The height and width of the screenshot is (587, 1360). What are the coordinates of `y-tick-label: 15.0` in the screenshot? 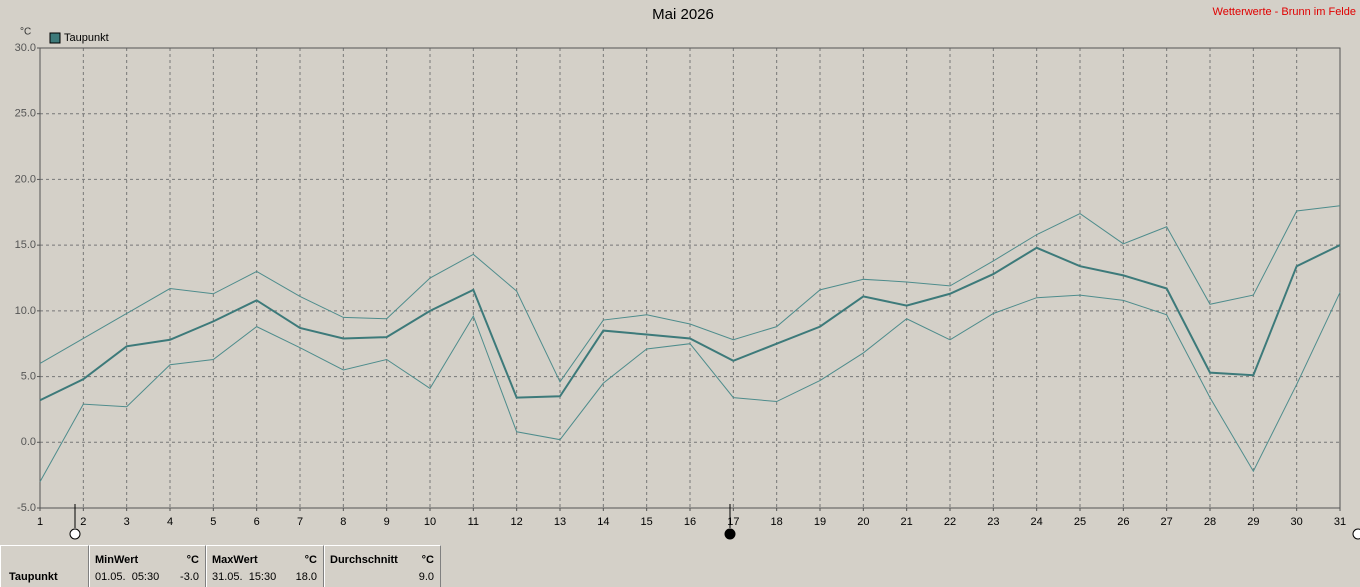 It's located at (25, 245).